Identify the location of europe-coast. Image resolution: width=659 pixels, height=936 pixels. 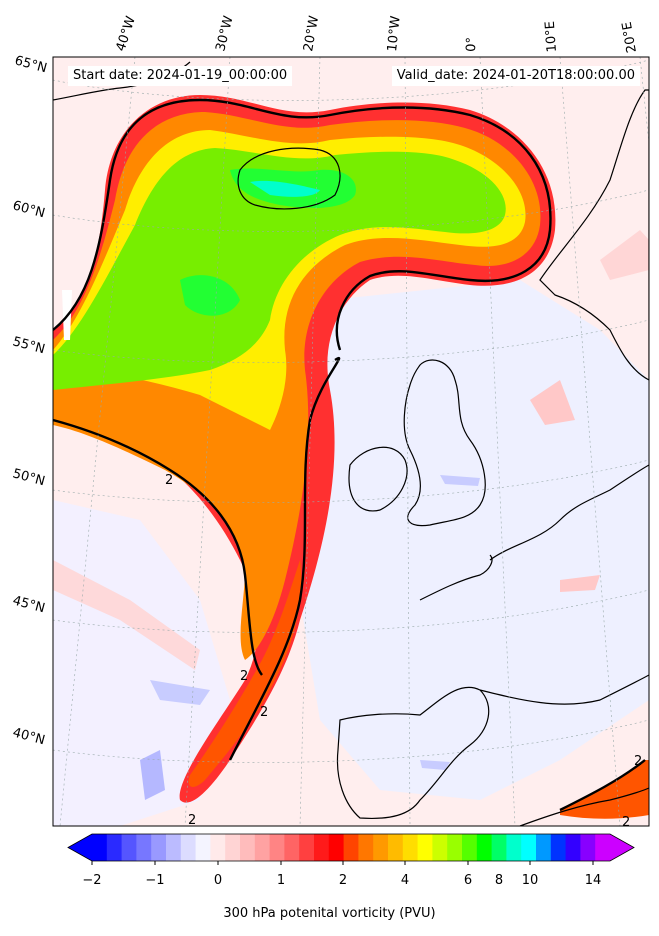
(569, 512).